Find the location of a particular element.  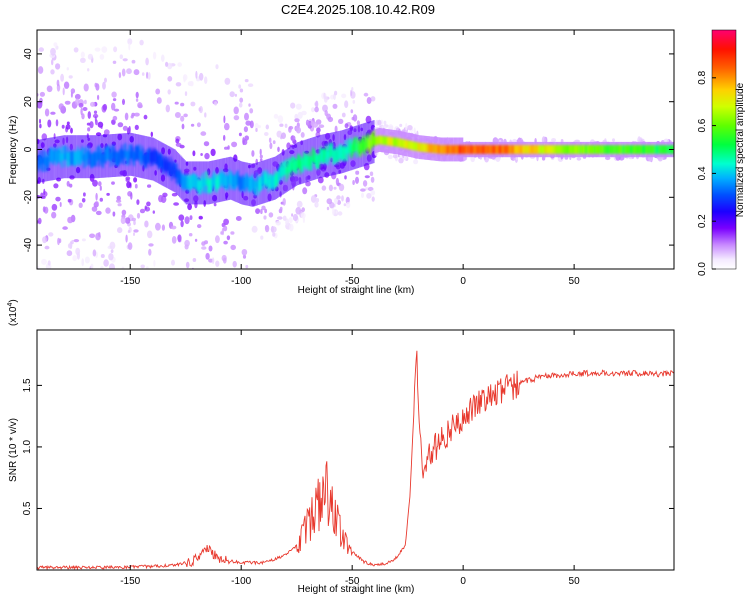

y-tick-label: -40 is located at coordinates (28, 244).